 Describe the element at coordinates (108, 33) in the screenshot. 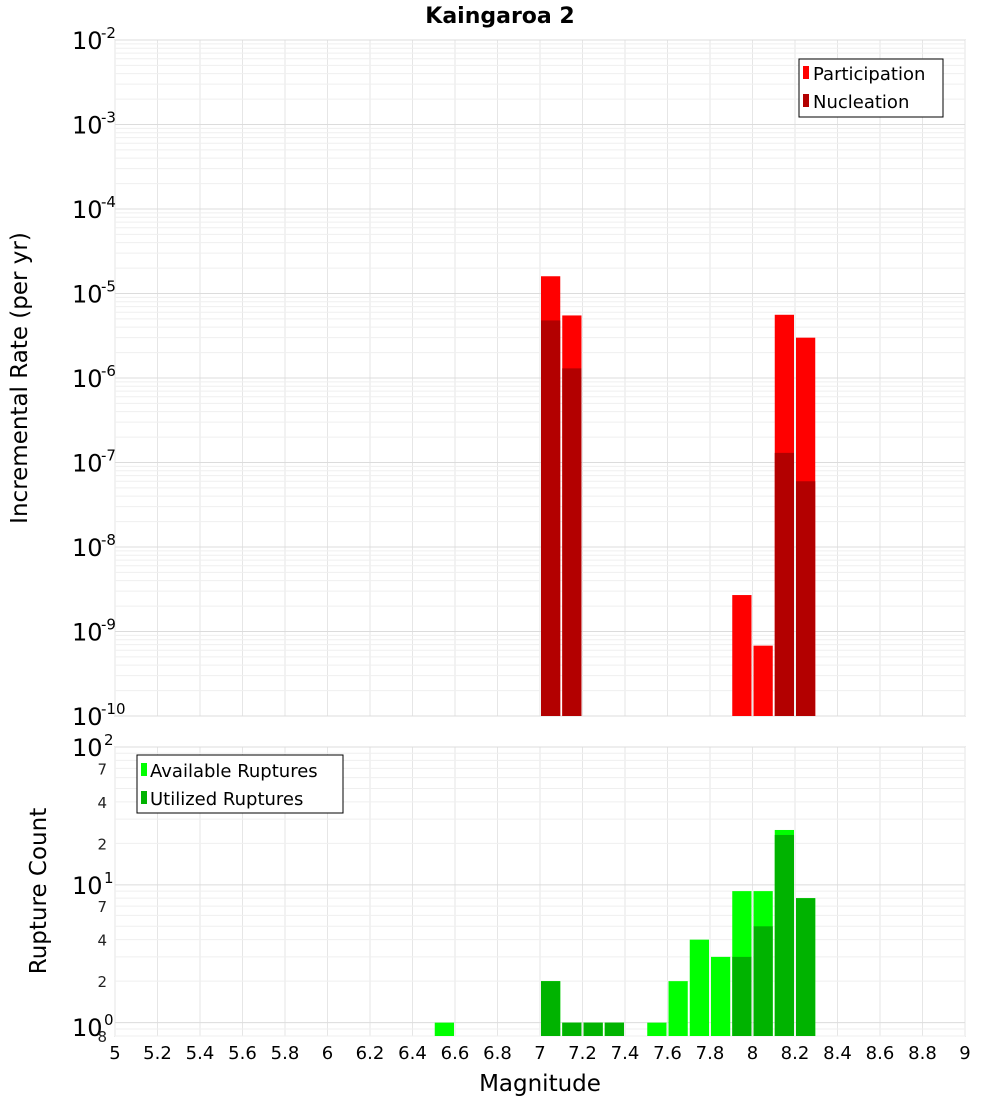

I see `top-y-tick-exponent: -2` at that location.